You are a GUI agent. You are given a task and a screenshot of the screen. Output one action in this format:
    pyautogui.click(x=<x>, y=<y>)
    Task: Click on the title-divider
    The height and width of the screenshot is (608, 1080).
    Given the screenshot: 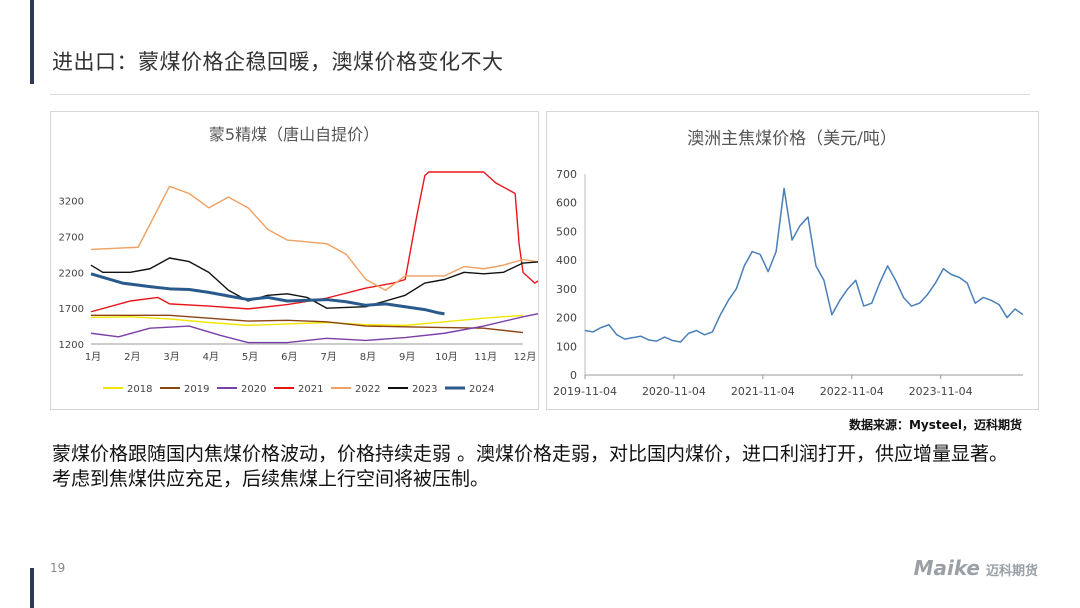 What is the action you would take?
    pyautogui.click(x=540, y=94)
    